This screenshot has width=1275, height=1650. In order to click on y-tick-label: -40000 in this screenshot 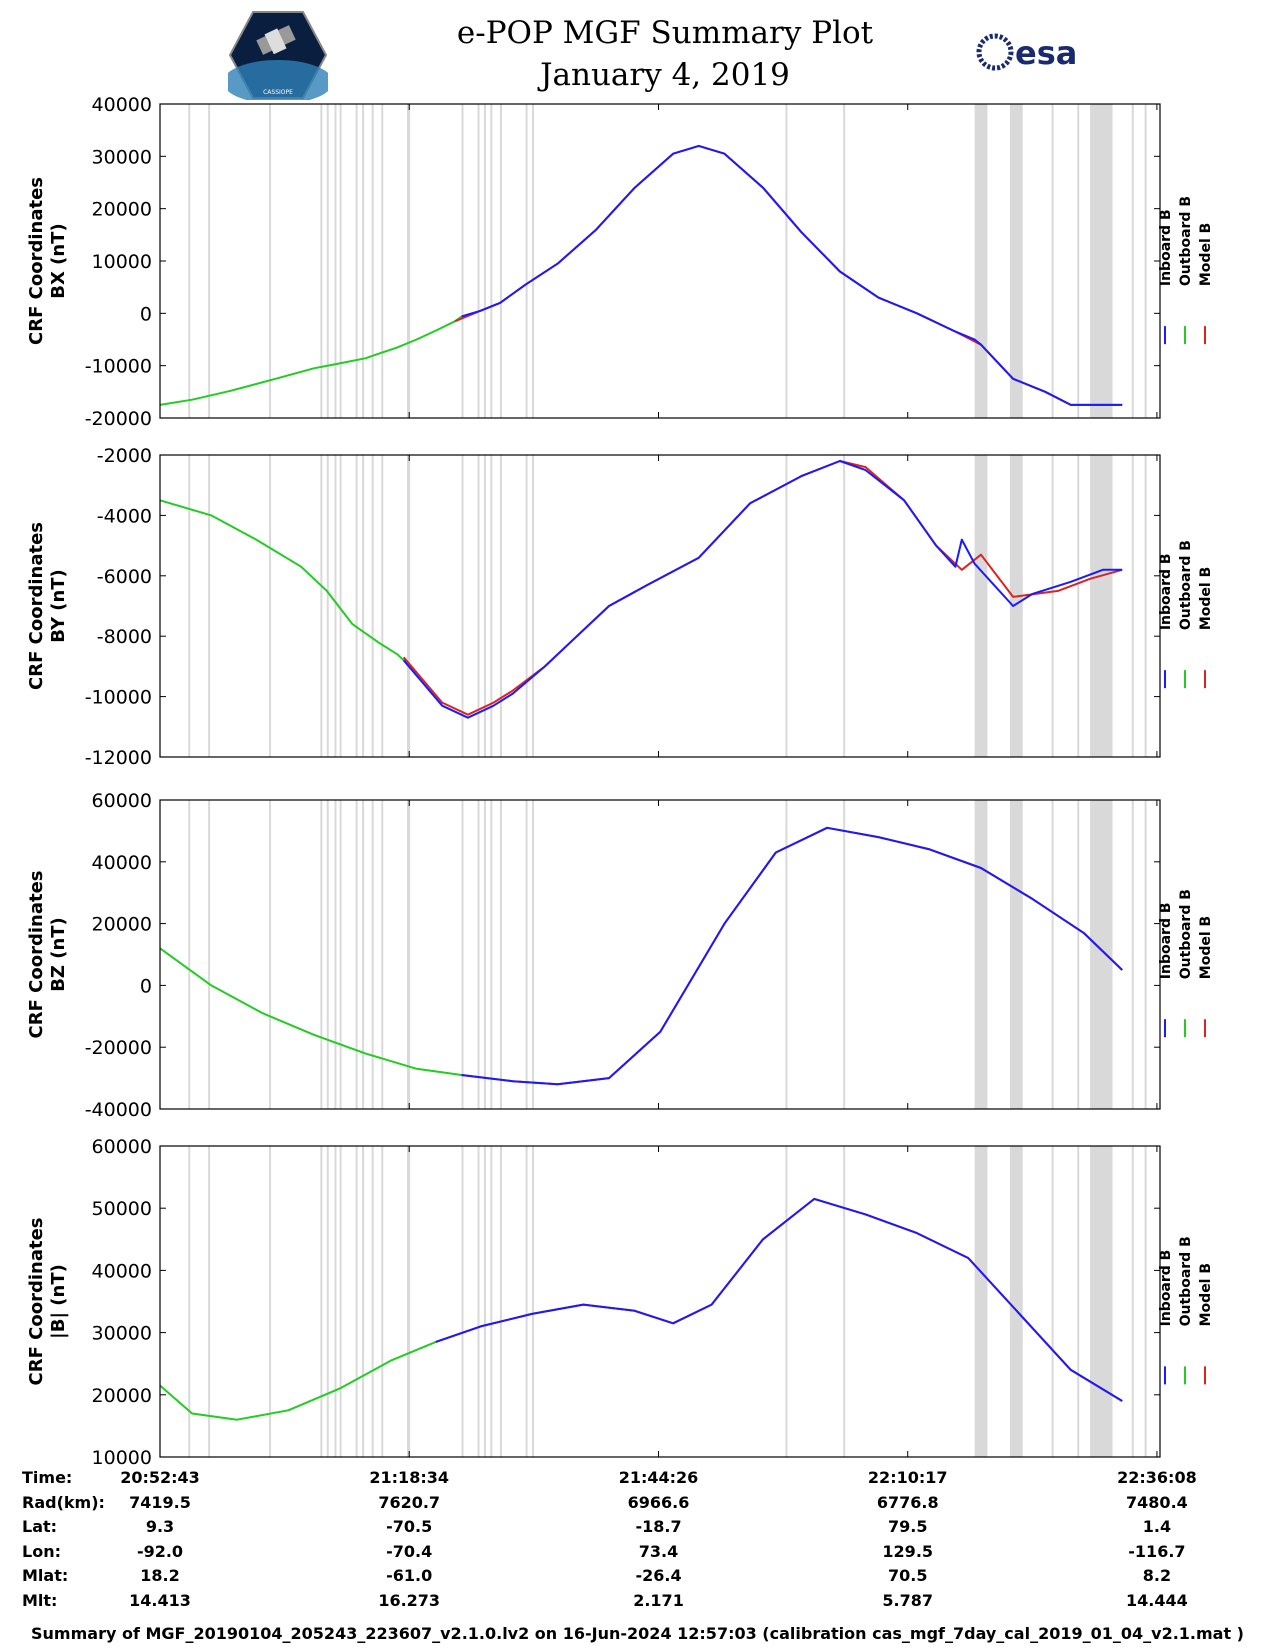, I will do `click(118, 1110)`.